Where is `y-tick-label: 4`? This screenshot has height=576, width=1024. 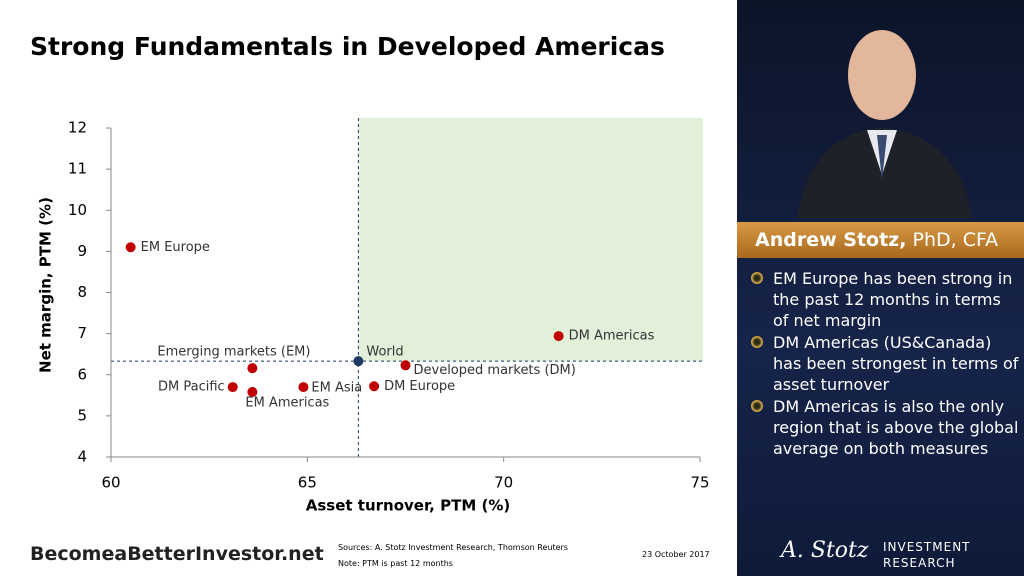
y-tick-label: 4 is located at coordinates (82, 457).